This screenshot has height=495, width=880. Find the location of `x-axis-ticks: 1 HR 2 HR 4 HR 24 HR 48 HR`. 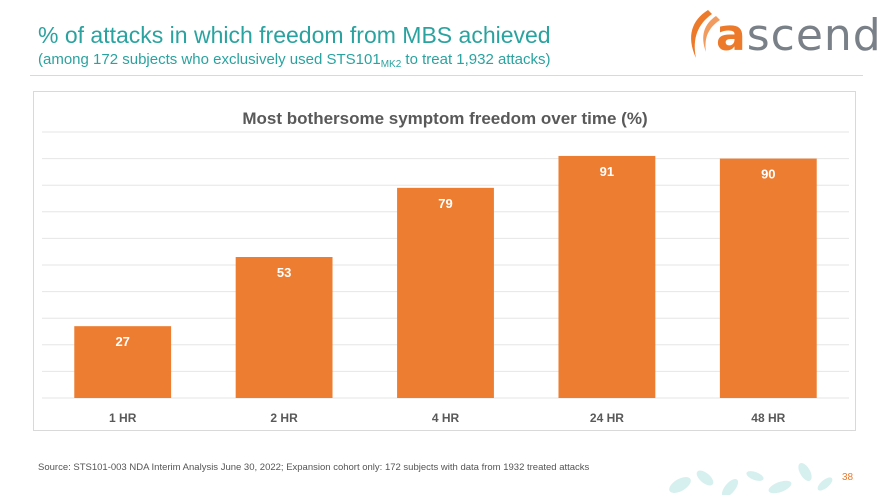

x-axis-ticks: 1 HR 2 HR 4 HR 24 HR 48 HR is located at coordinates (447, 418).